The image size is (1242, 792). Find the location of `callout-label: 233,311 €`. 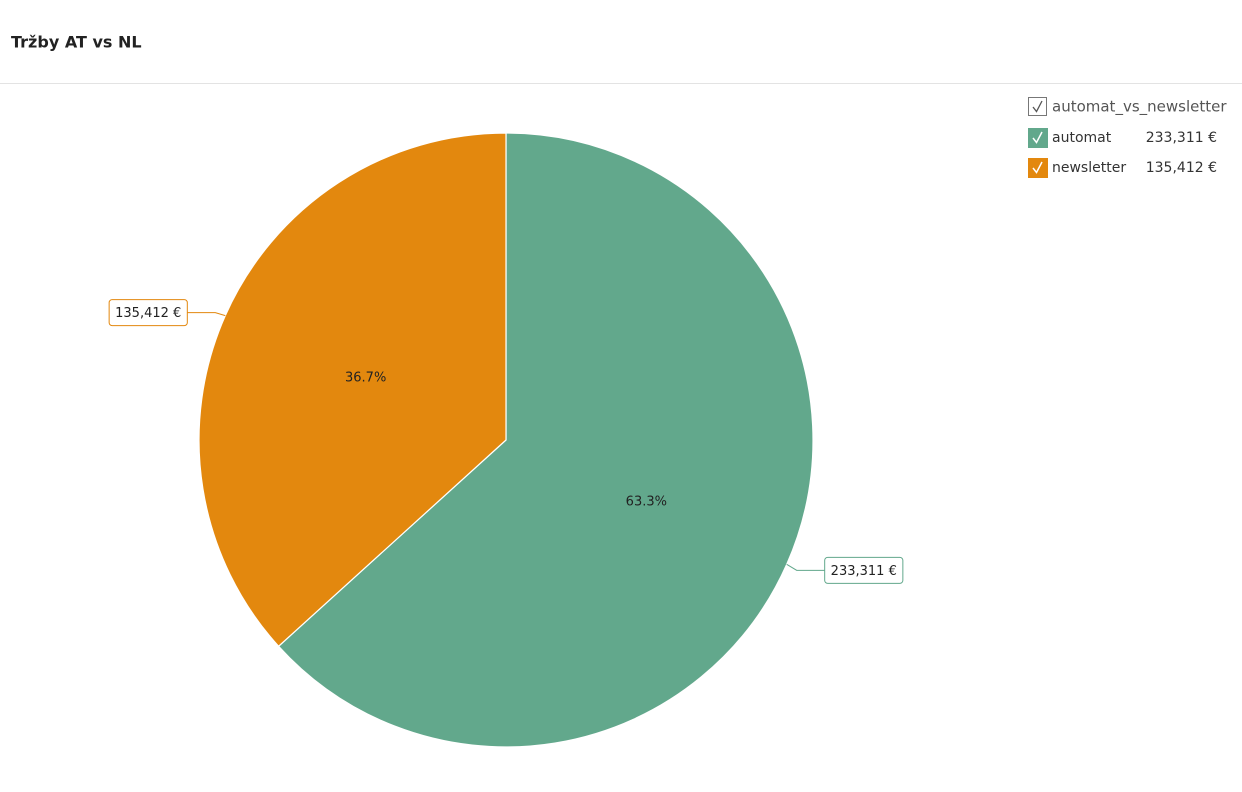

callout-label: 233,311 € is located at coordinates (864, 571).